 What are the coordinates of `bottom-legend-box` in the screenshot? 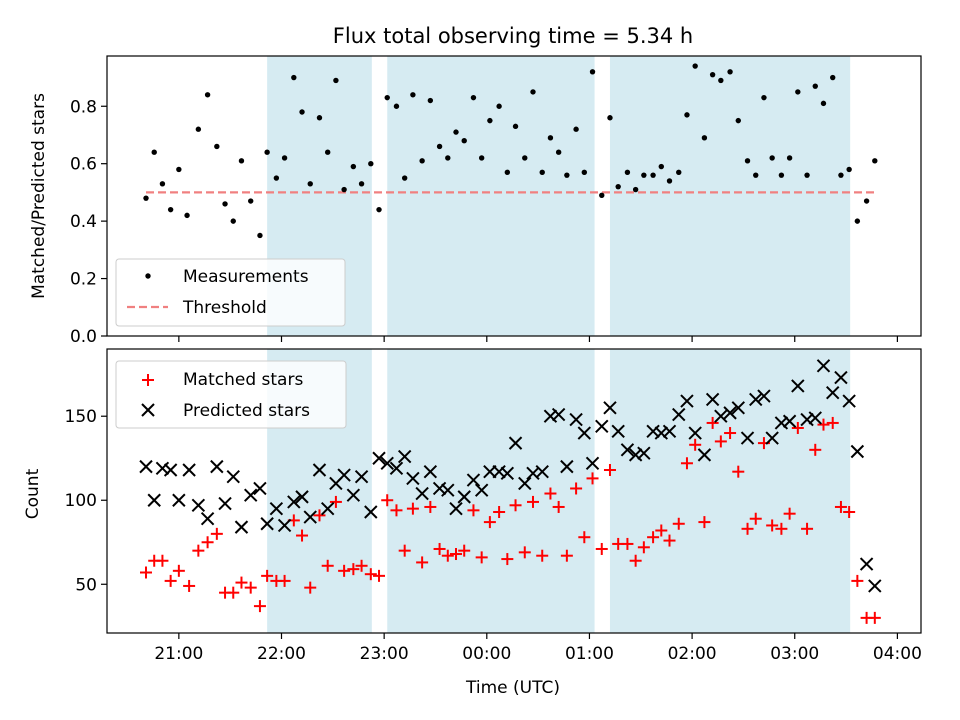 It's located at (231, 394).